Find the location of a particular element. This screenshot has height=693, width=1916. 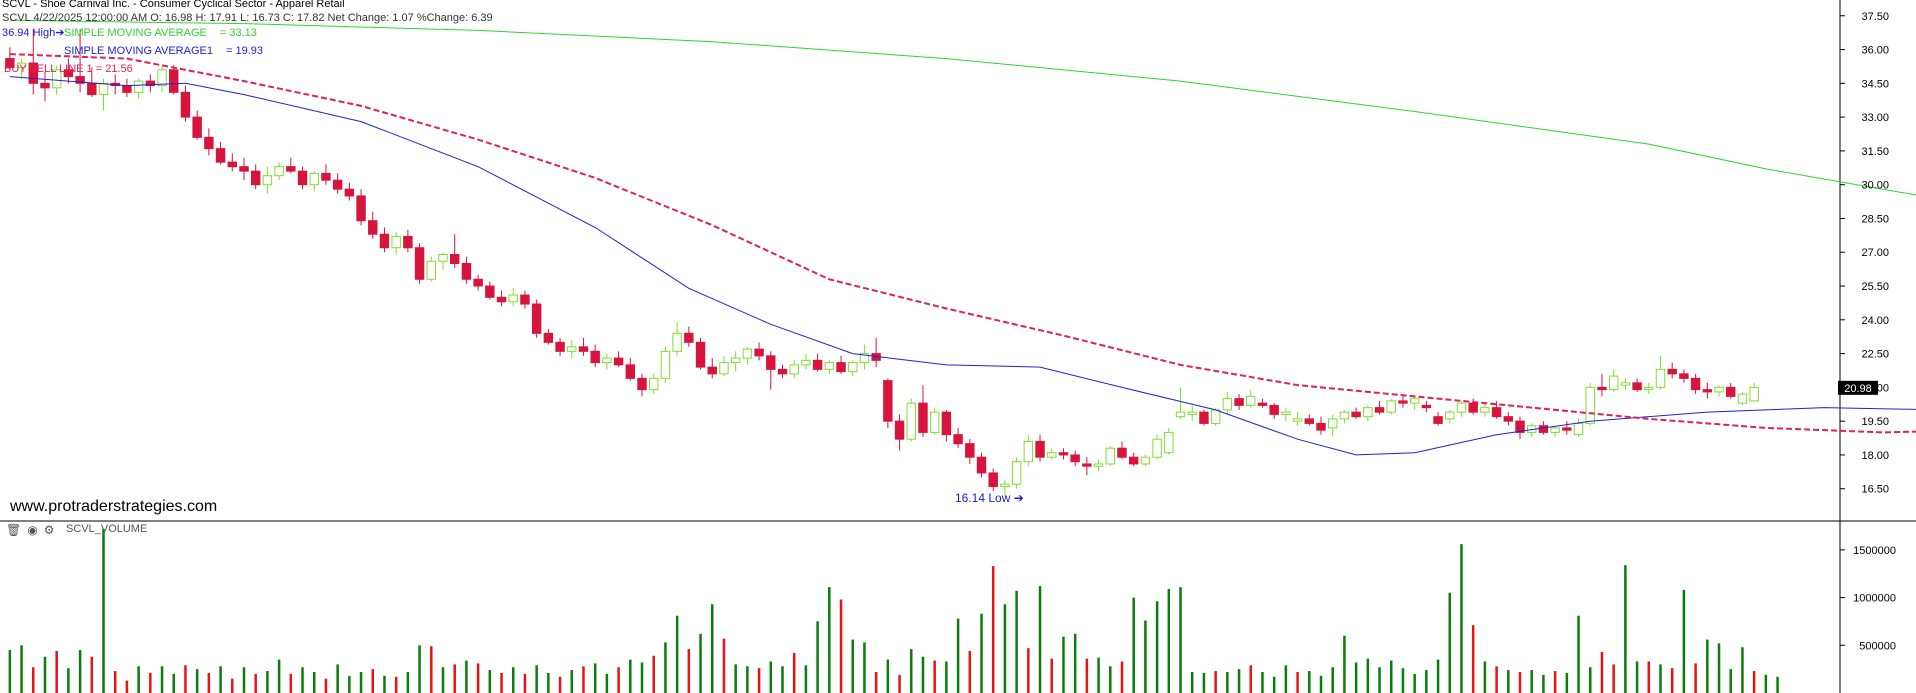

low-annotation: 16.14 Low ➔ is located at coordinates (989, 498).